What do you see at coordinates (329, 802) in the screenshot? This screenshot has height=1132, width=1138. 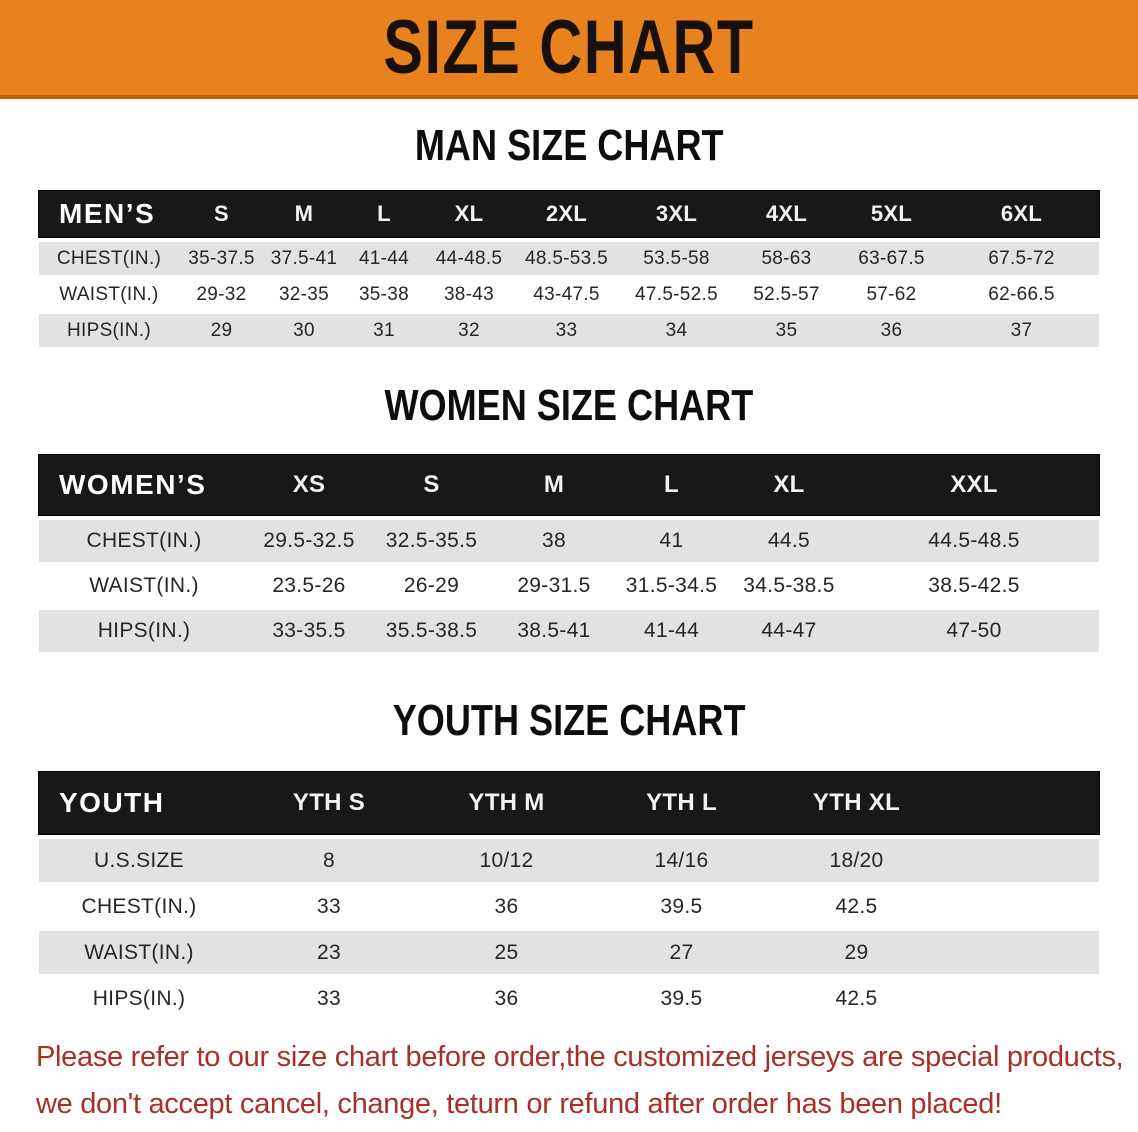 I see `column-header: YTH S` at bounding box center [329, 802].